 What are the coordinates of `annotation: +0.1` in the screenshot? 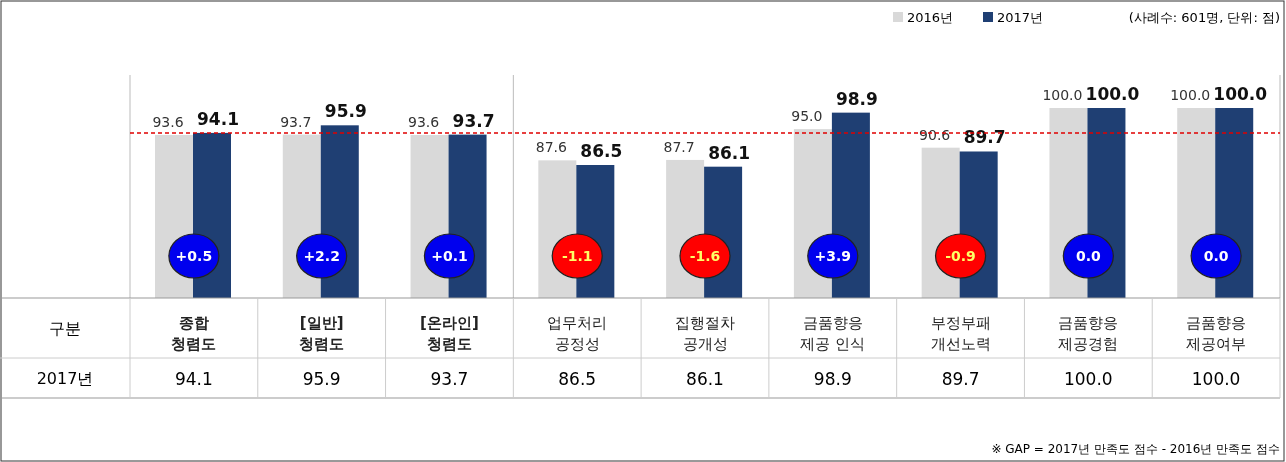 It's located at (449, 256).